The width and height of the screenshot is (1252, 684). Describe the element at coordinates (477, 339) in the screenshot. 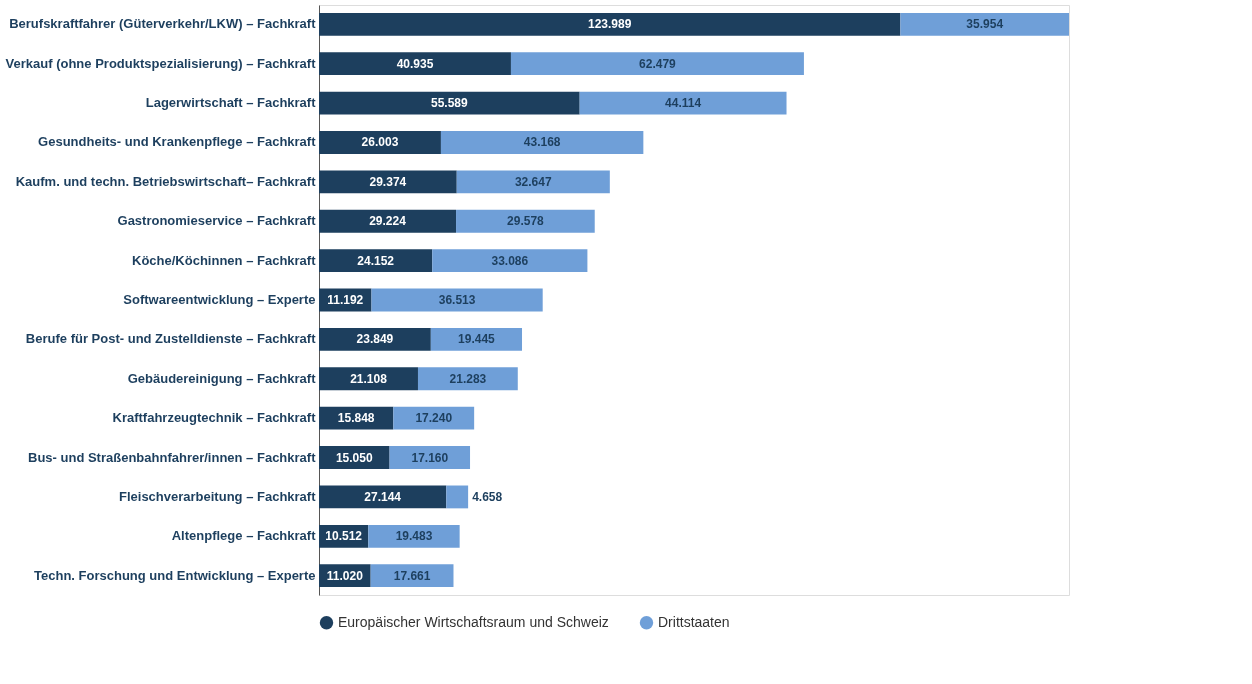

I see `data-label: 19.445` at that location.